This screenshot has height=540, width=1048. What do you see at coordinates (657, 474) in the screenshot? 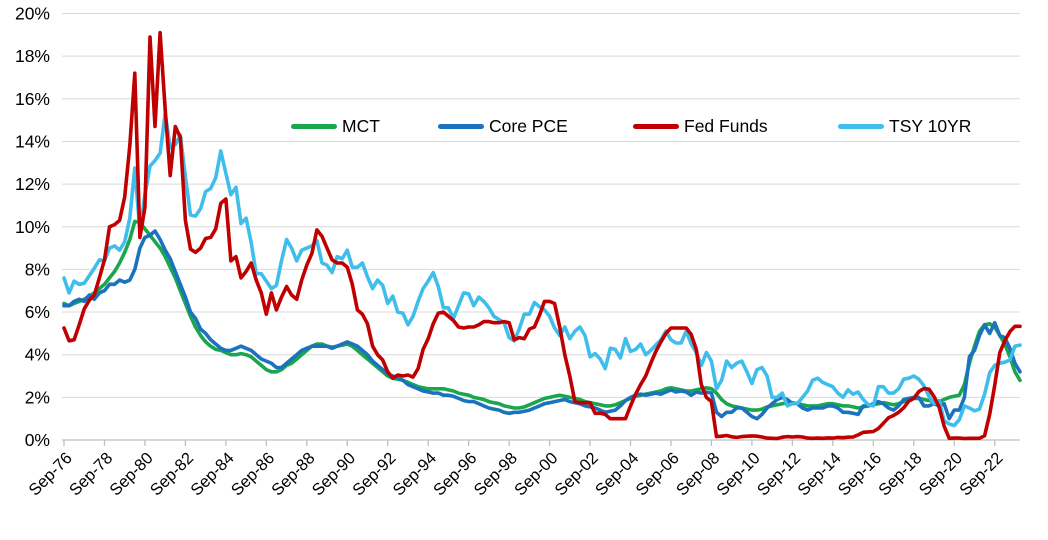
I see `x-tick-label: Sep-06` at bounding box center [657, 474].